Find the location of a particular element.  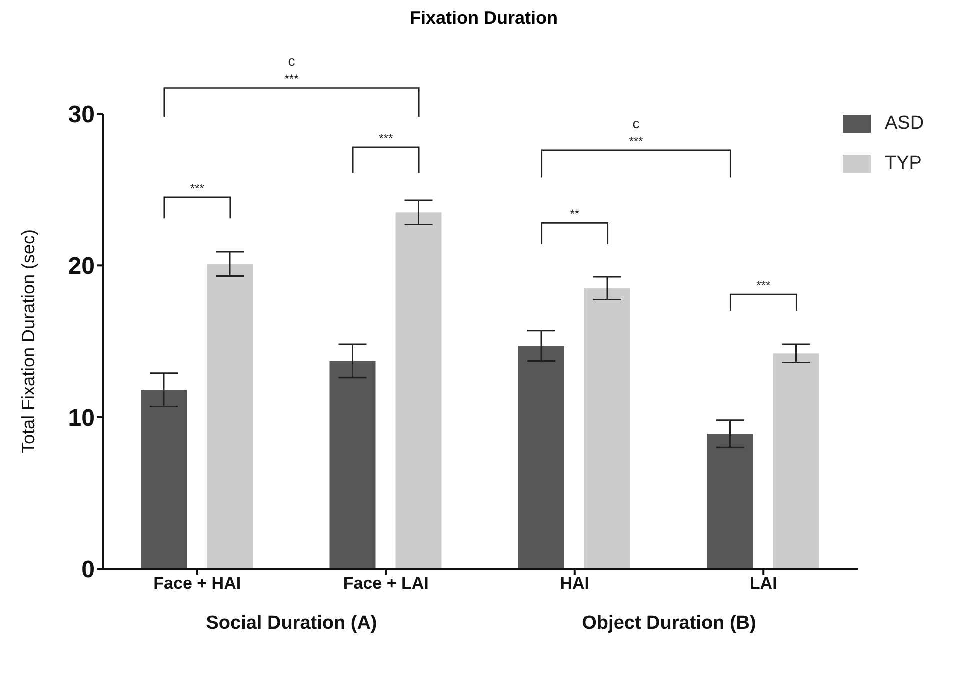

y-axis-title: Total Fixation Duration (sec) is located at coordinates (28, 341).